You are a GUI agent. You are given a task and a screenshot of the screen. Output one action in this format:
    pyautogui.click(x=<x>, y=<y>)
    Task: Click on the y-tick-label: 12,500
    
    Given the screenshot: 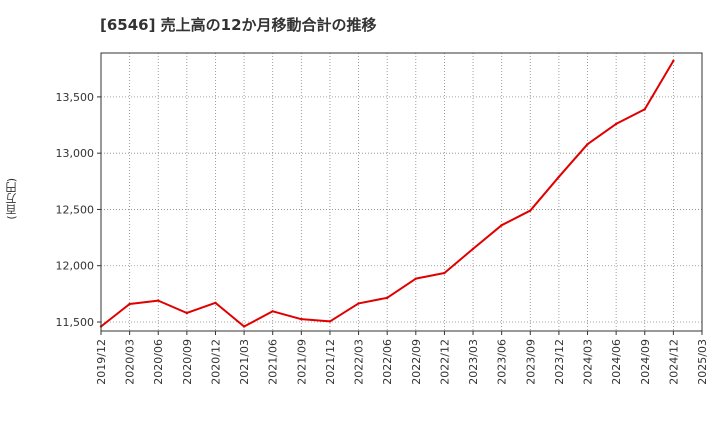 What is the action you would take?
    pyautogui.click(x=75, y=209)
    